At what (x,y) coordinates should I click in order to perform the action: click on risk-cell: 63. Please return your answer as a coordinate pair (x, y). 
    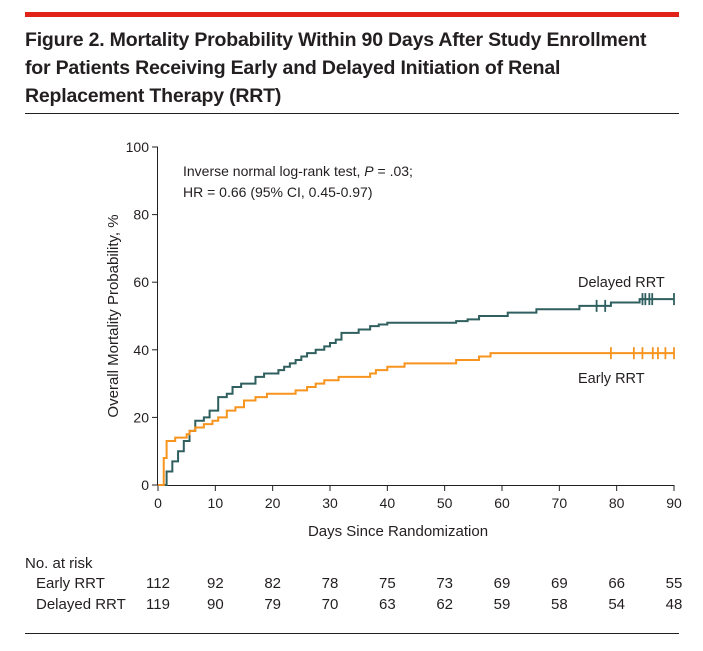
    Looking at the image, I should click on (387, 604).